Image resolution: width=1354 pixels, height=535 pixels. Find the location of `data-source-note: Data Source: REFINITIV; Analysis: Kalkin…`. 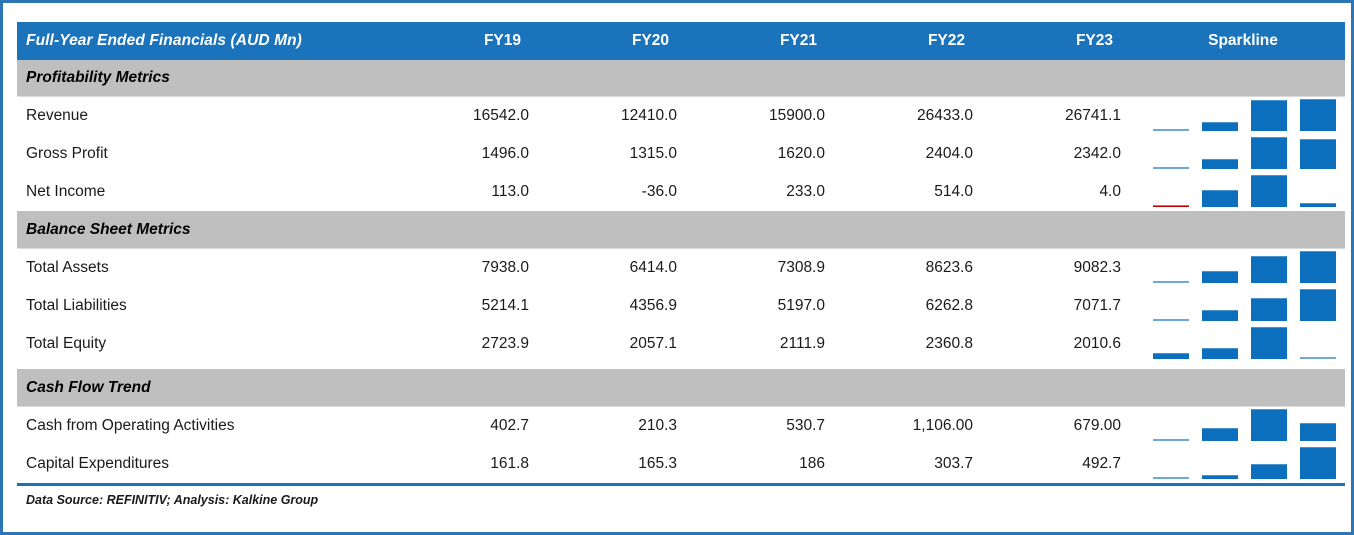

data-source-note: Data Source: REFINITIV; Analysis: Kalkin… is located at coordinates (172, 500).